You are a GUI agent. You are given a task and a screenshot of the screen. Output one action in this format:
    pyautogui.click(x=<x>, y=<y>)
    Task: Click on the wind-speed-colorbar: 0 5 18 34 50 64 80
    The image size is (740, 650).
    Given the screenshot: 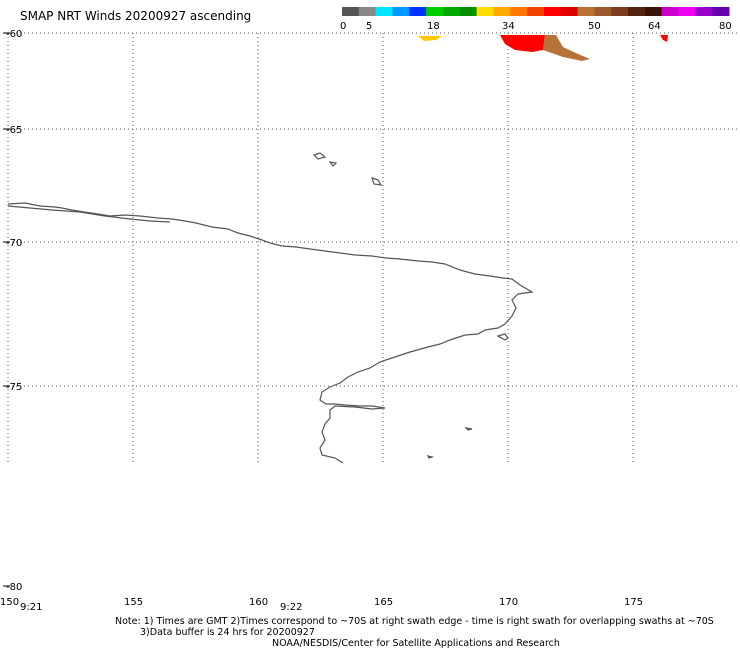 What is the action you would take?
    pyautogui.click(x=536, y=19)
    